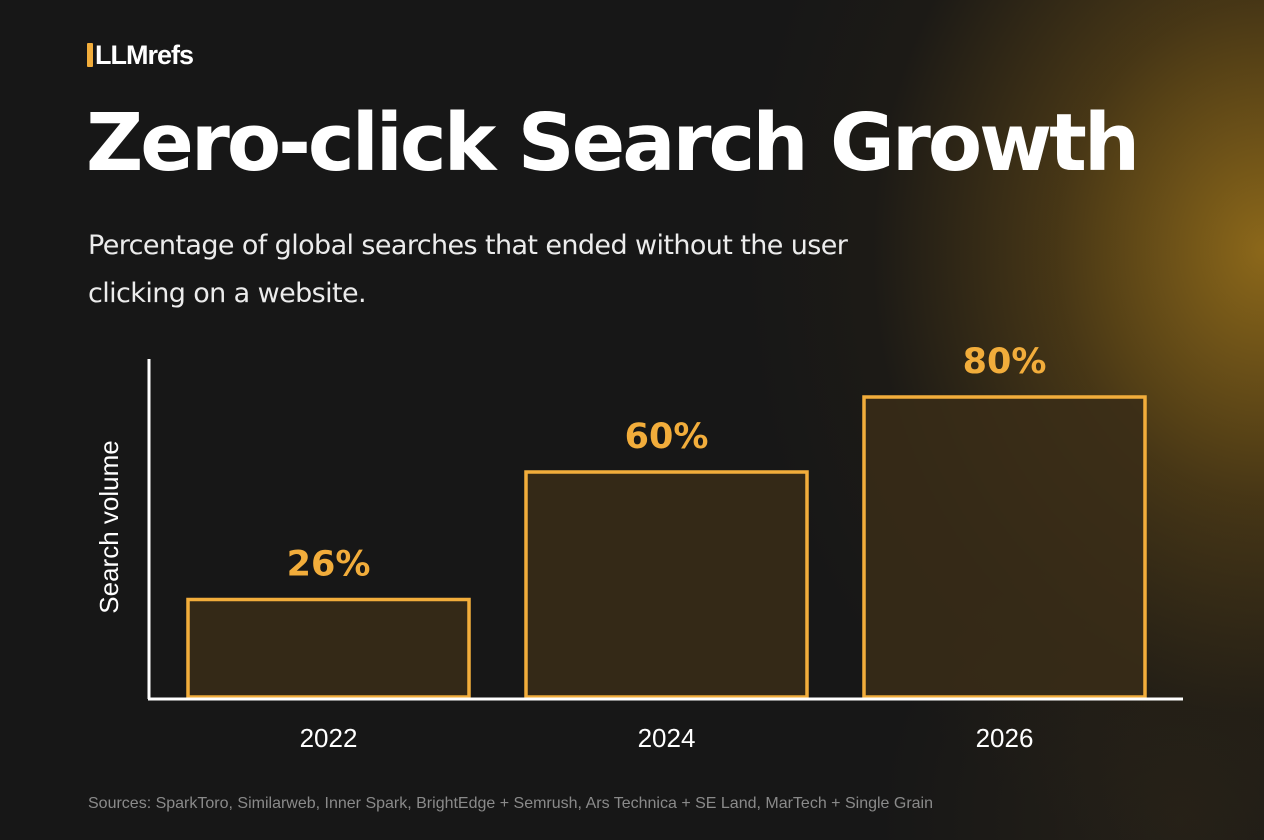 The height and width of the screenshot is (840, 1264). I want to click on logo-text: LLMrefs, so click(144, 54).